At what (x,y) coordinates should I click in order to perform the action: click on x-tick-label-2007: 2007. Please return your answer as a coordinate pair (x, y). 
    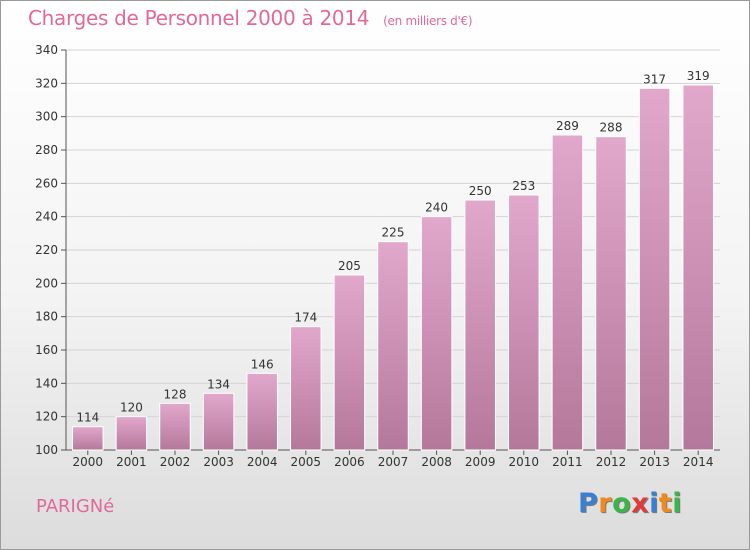
    Looking at the image, I should click on (393, 462).